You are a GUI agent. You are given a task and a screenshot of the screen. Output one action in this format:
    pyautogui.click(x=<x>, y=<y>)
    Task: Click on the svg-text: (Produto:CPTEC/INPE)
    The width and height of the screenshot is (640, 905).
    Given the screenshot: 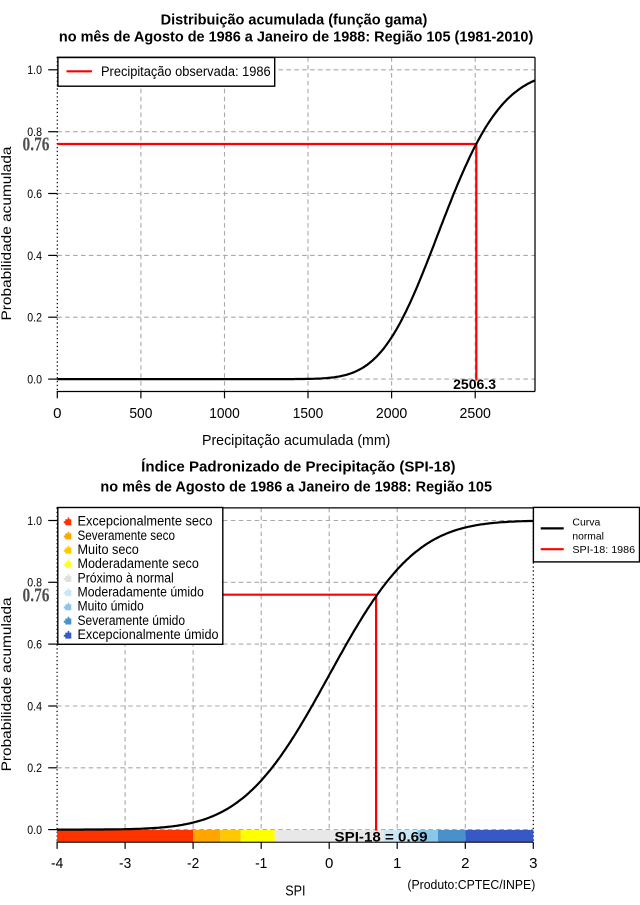 What is the action you would take?
    pyautogui.click(x=471, y=884)
    